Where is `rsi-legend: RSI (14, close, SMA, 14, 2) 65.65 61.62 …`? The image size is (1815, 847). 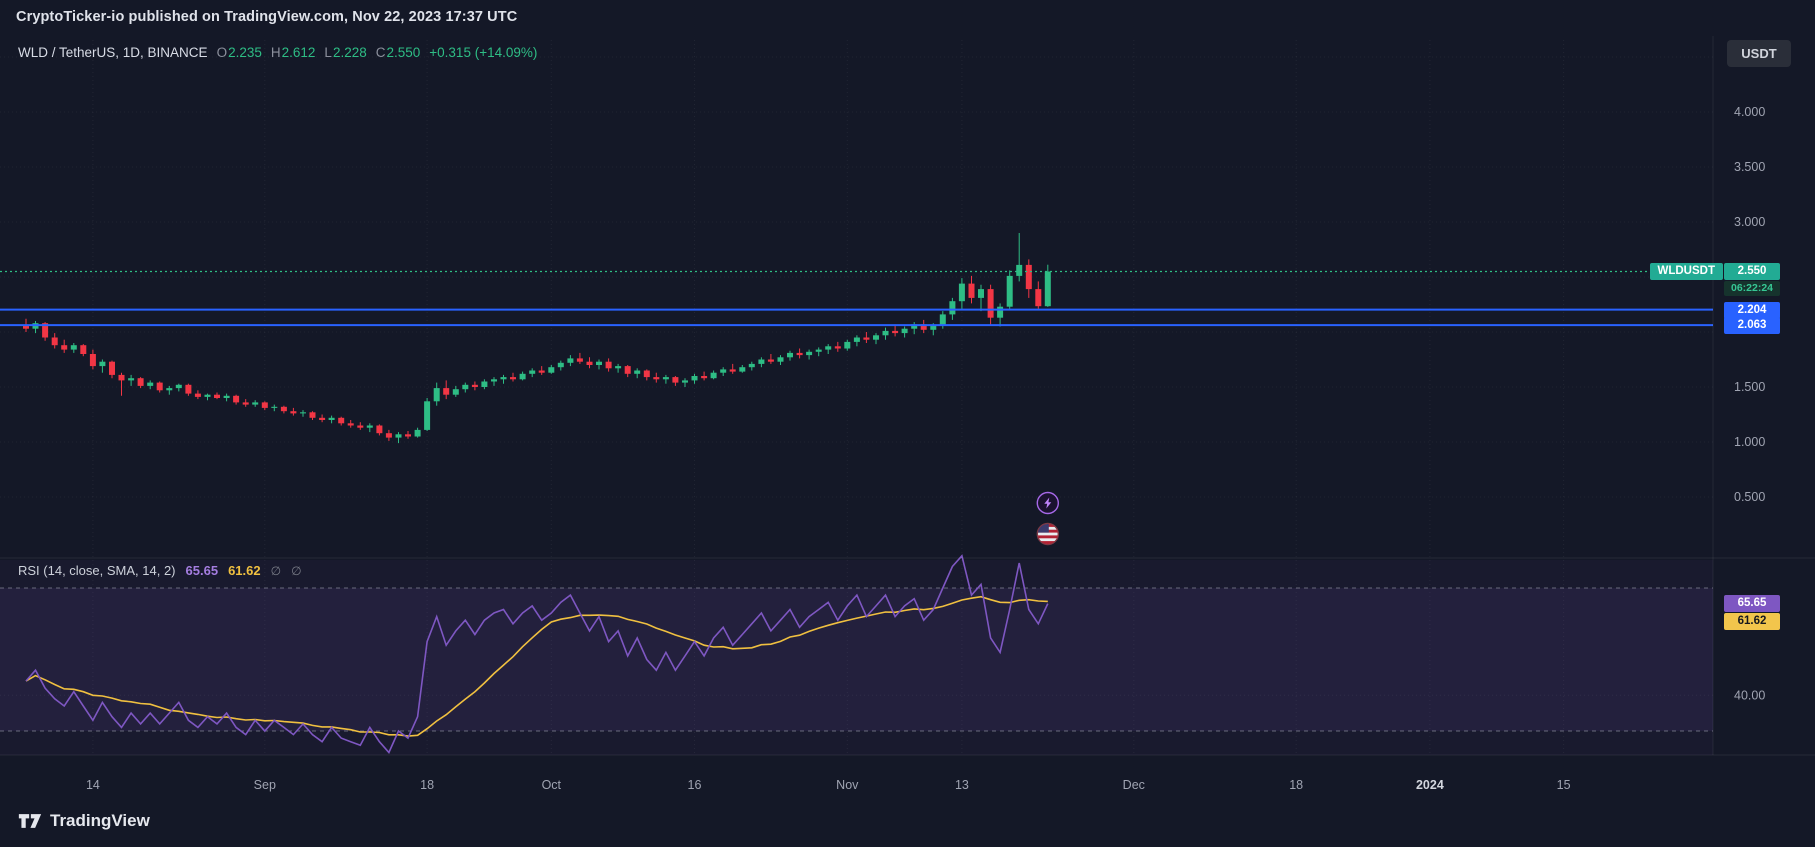
rsi-legend: RSI (14, close, SMA, 14, 2) 65.65 61.62 … is located at coordinates (160, 570).